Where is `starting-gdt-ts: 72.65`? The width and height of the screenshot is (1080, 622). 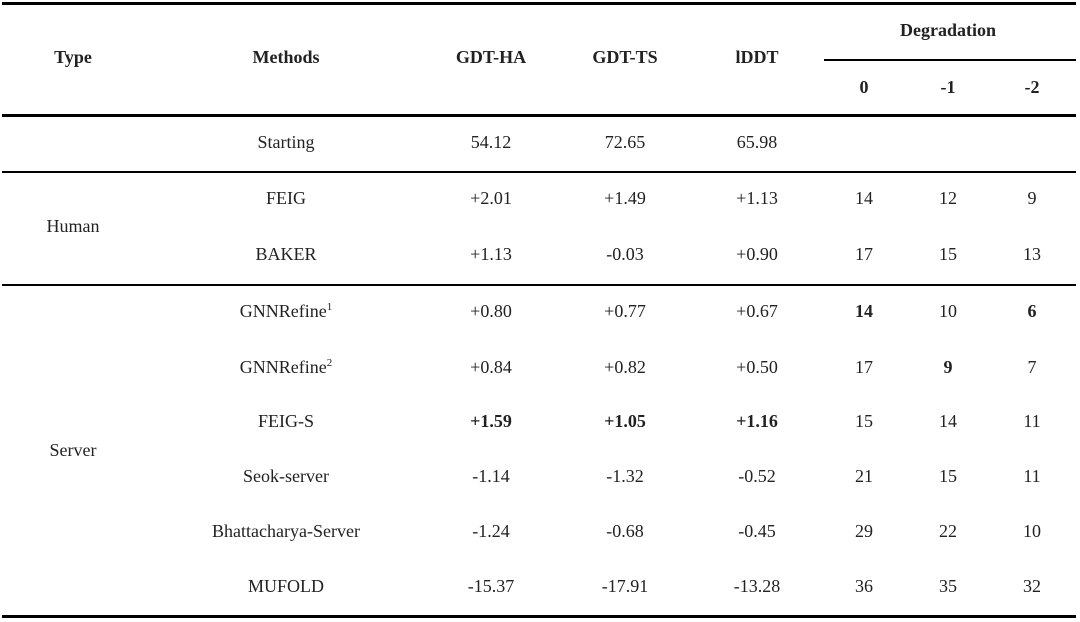
starting-gdt-ts: 72.65 is located at coordinates (625, 142).